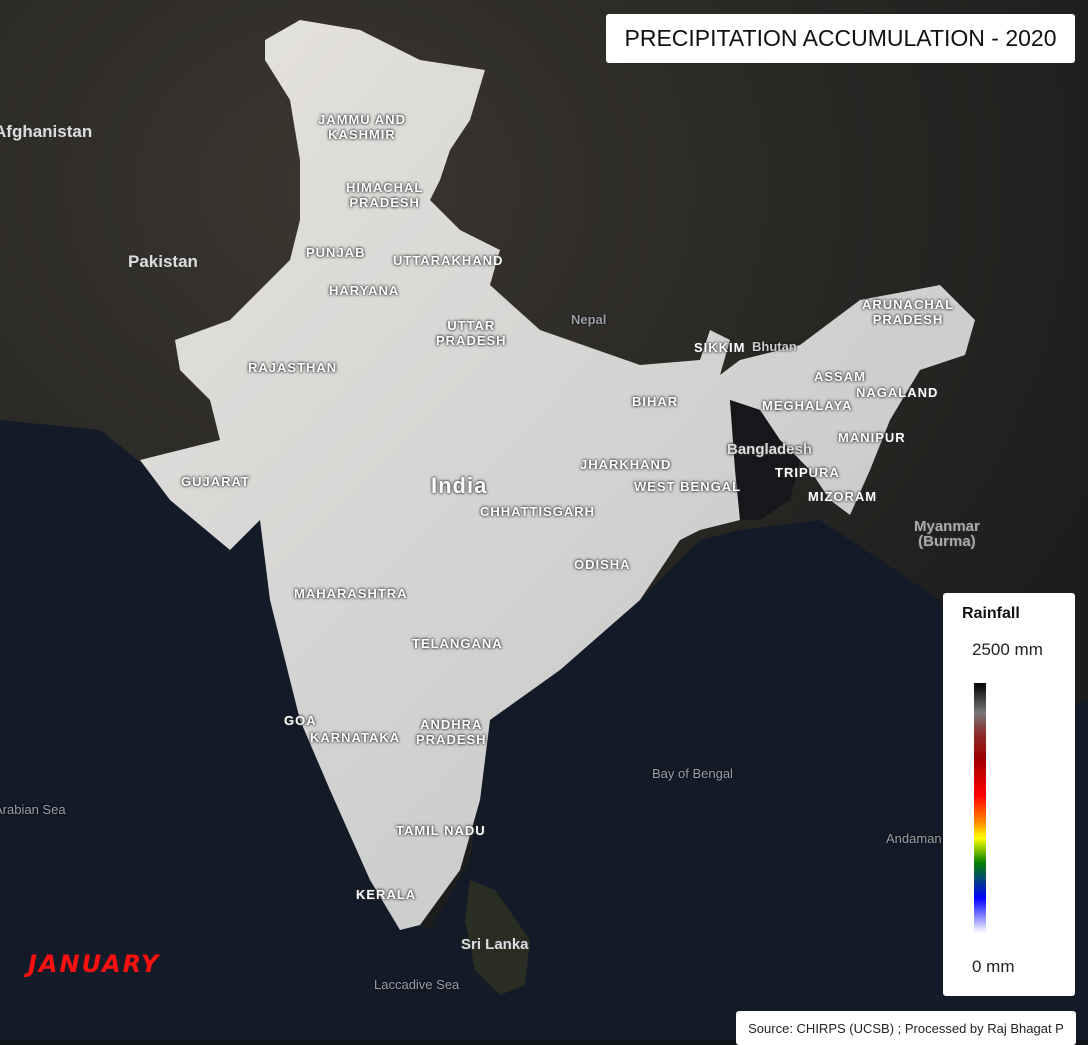 The image size is (1088, 1045). Describe the element at coordinates (770, 449) in the screenshot. I see `neighbor-label: Bangladesh` at that location.